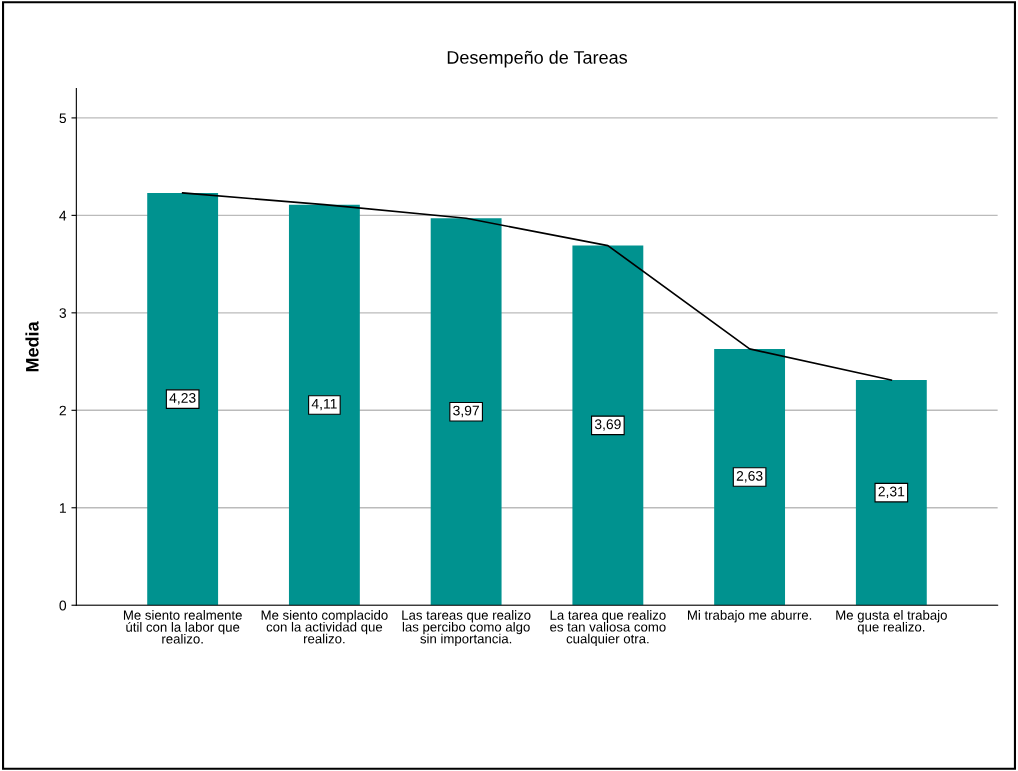 Image resolution: width=1018 pixels, height=771 pixels. I want to click on data-label: 4,11, so click(324, 404).